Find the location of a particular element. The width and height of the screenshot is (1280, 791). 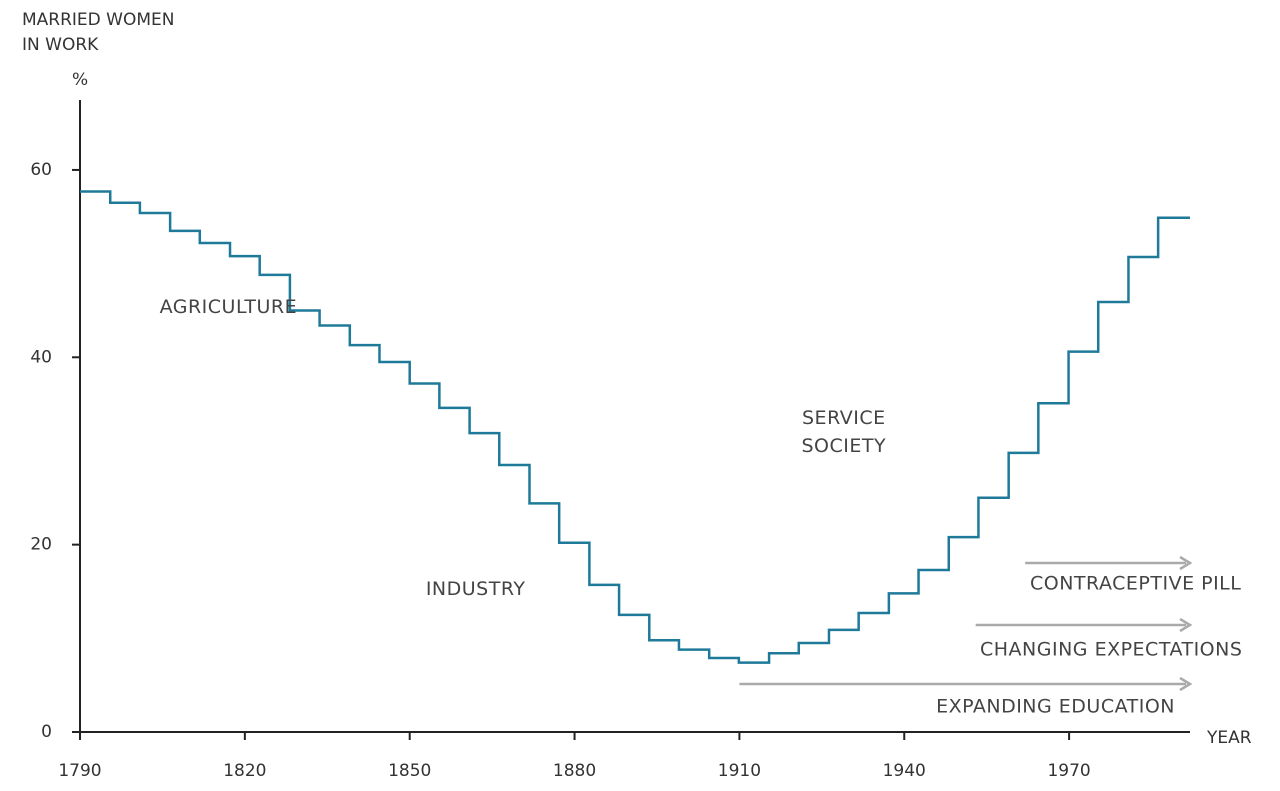

x-tick-label: 1880 is located at coordinates (574, 771).